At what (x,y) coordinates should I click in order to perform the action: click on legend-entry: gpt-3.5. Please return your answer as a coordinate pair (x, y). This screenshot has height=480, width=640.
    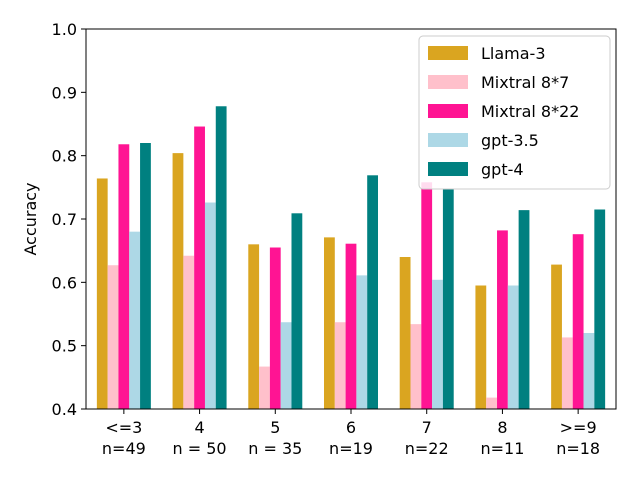
    Looking at the image, I should click on (510, 140).